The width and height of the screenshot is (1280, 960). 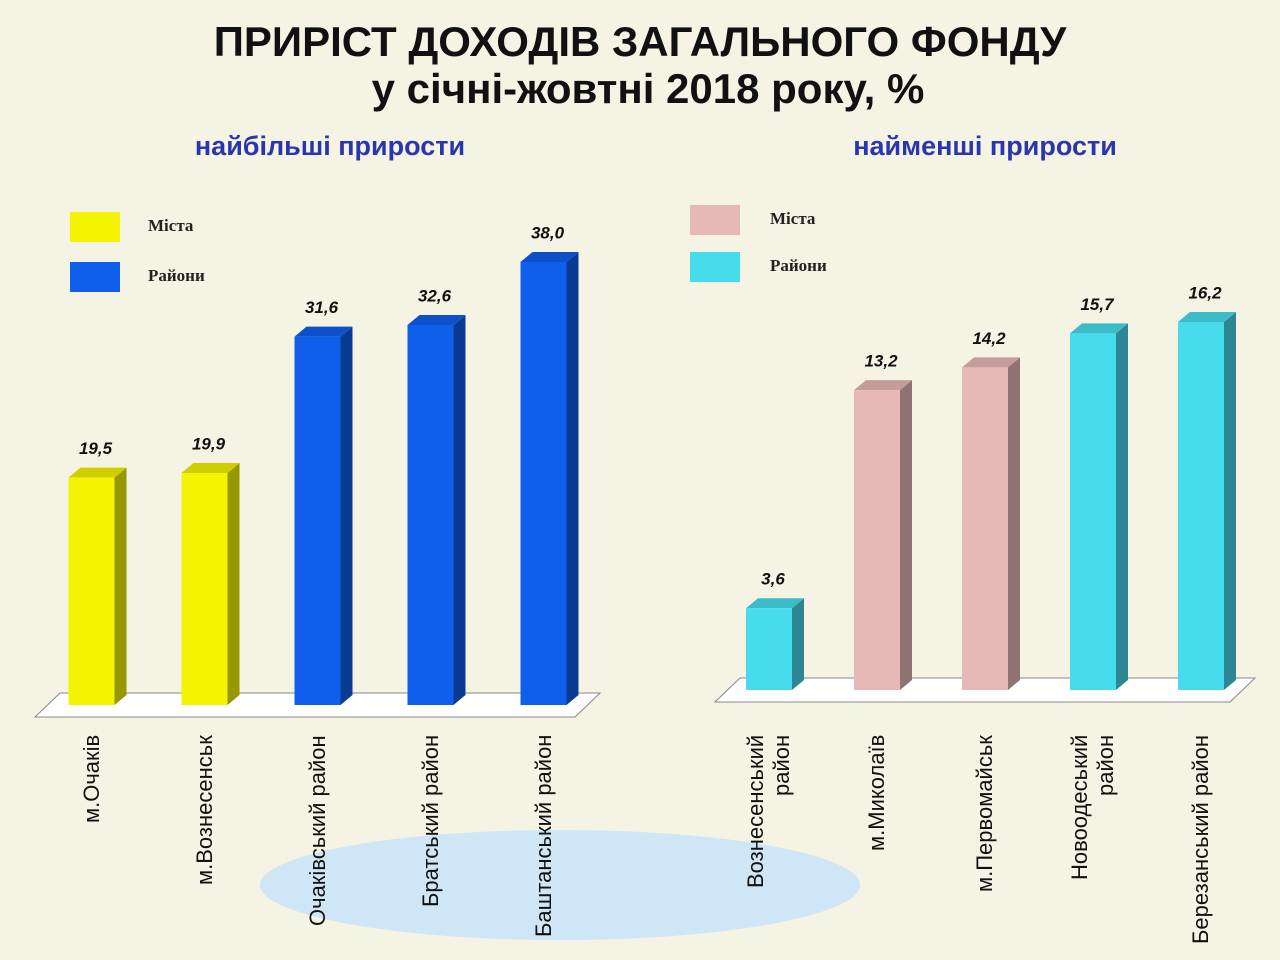 What do you see at coordinates (209, 443) in the screenshot?
I see `value-label: 19,9` at bounding box center [209, 443].